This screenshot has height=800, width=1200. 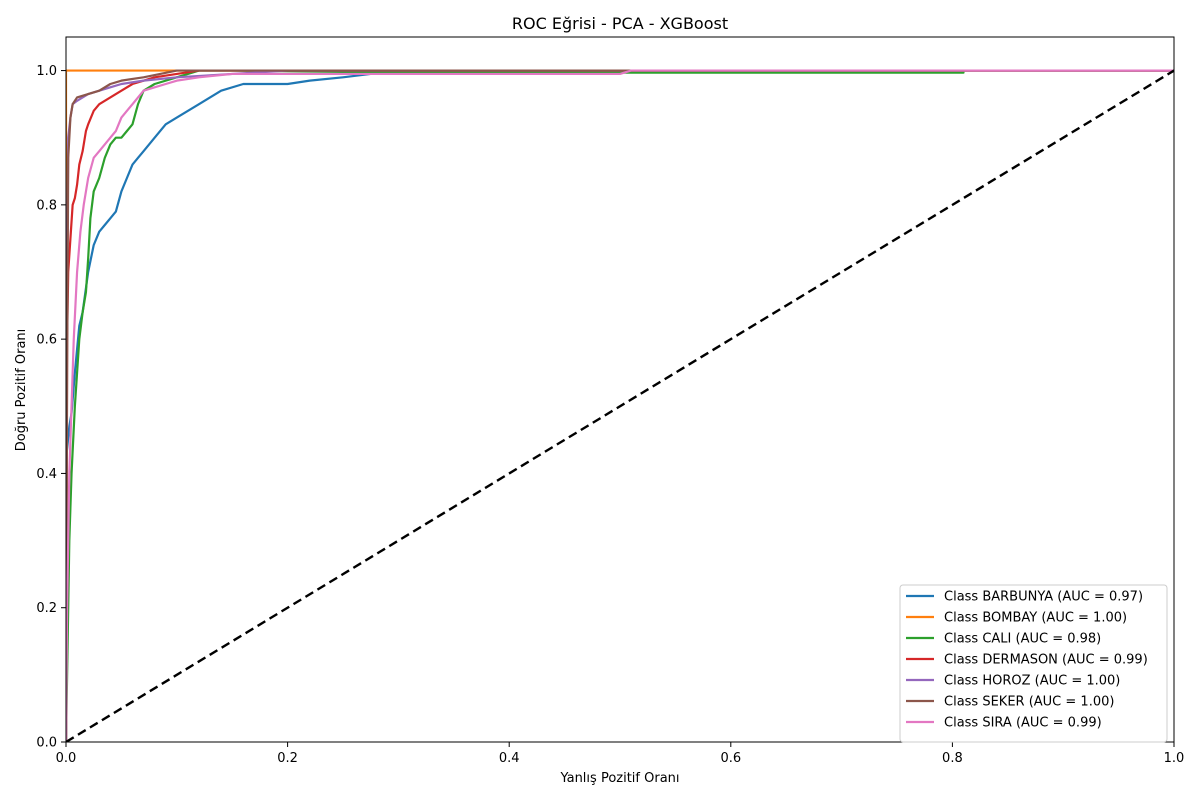 I want to click on y-tick-label: 0.4, so click(x=46, y=474).